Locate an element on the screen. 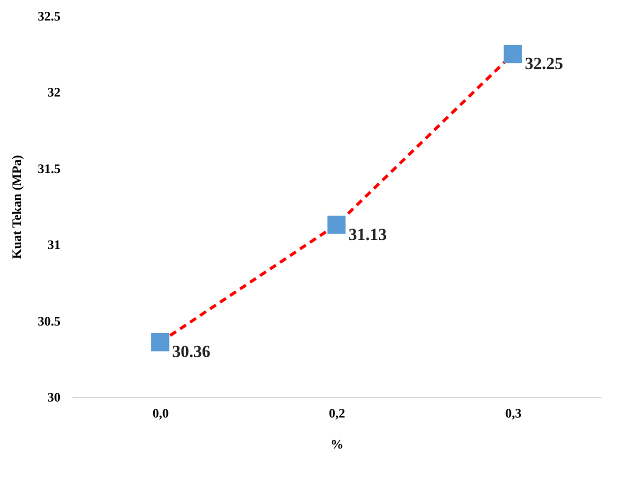 The image size is (631, 481). y-tick-label: 30.5 is located at coordinates (49, 320).